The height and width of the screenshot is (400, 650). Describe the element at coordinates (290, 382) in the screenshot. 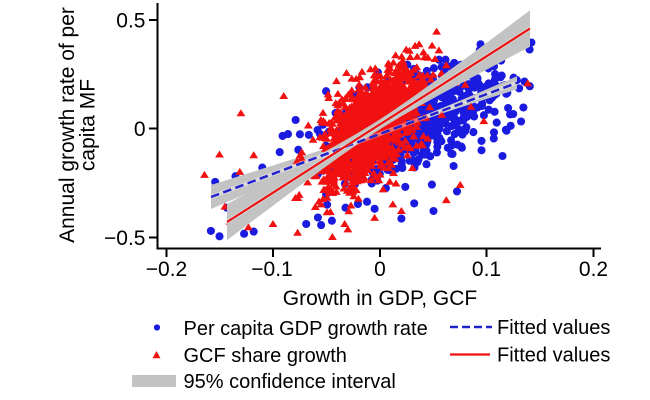

I see `svg-text: 95% confidence interval` at that location.